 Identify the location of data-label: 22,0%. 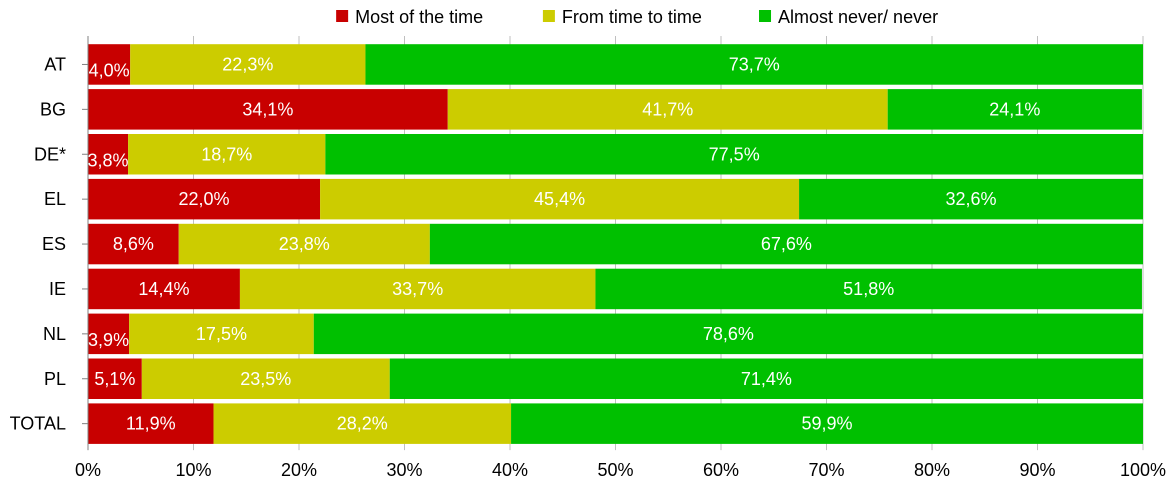
(204, 199).